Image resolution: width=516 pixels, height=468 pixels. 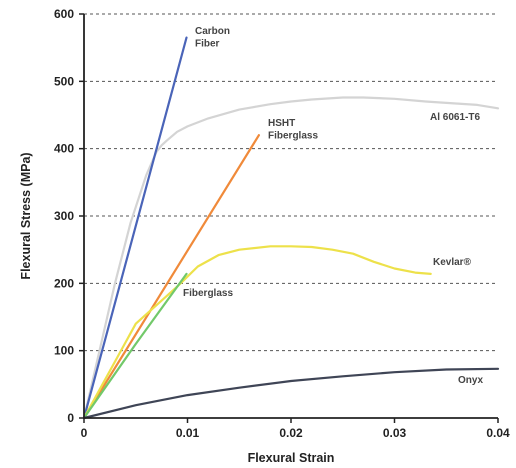 What do you see at coordinates (135, 346) in the screenshot?
I see `series-line-fiberglass` at bounding box center [135, 346].